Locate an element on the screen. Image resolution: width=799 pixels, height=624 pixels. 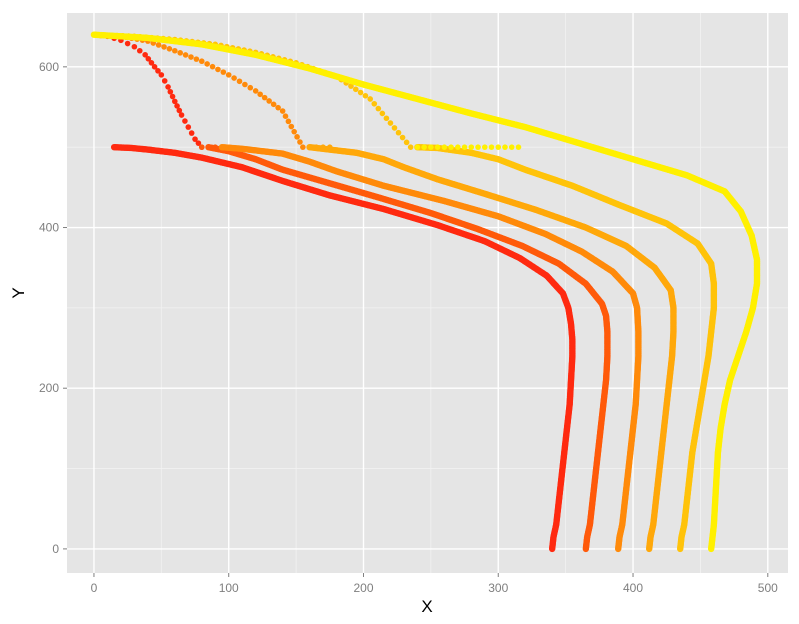
x-tick-label: 200 is located at coordinates (363, 588).